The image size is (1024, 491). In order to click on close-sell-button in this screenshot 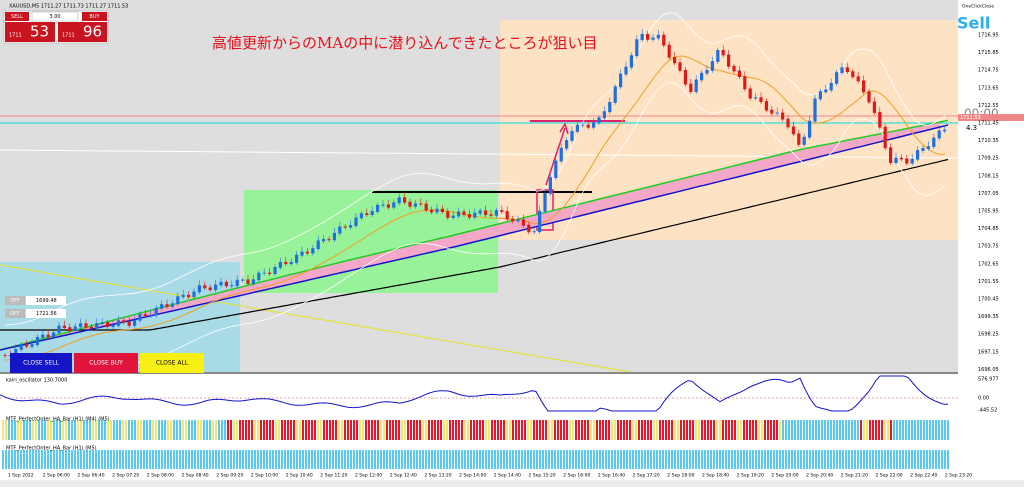, I will do `click(41, 363)`.